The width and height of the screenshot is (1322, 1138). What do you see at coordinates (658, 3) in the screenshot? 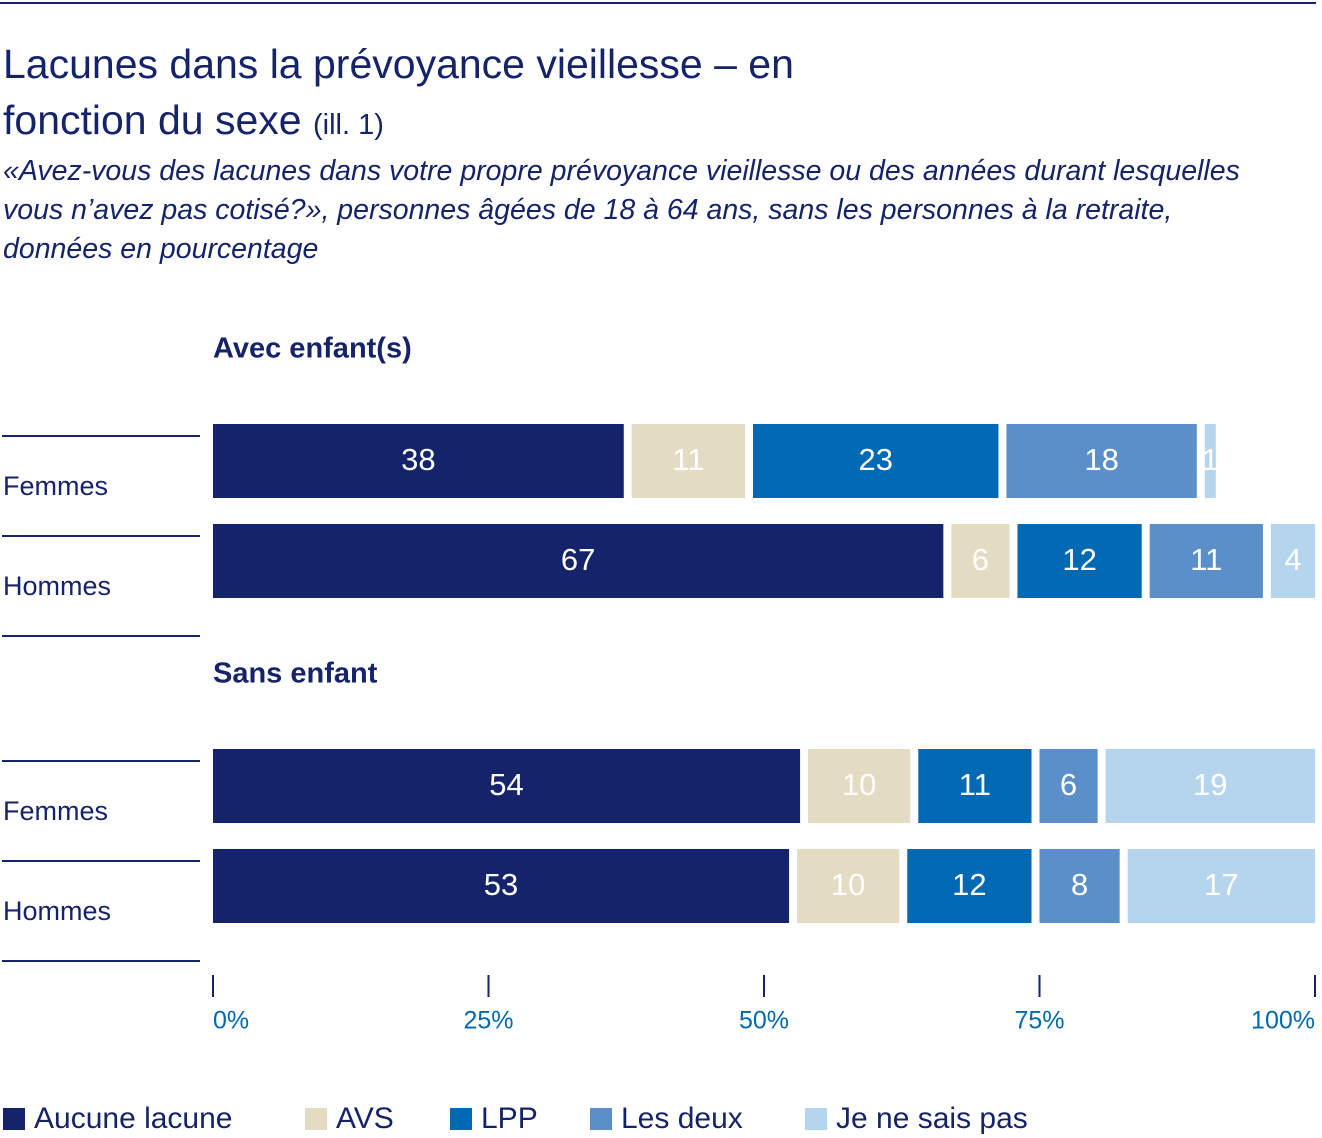
I see `top-rule` at bounding box center [658, 3].